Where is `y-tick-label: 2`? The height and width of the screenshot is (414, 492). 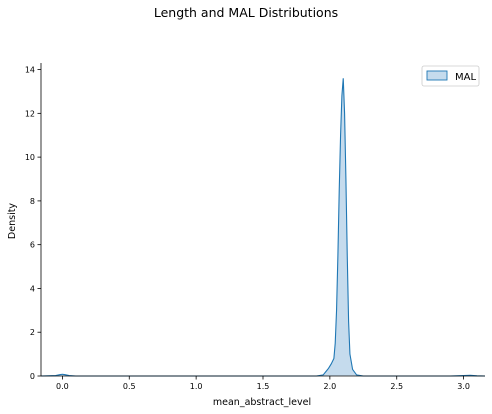
y-tick-label: 2 is located at coordinates (32, 332).